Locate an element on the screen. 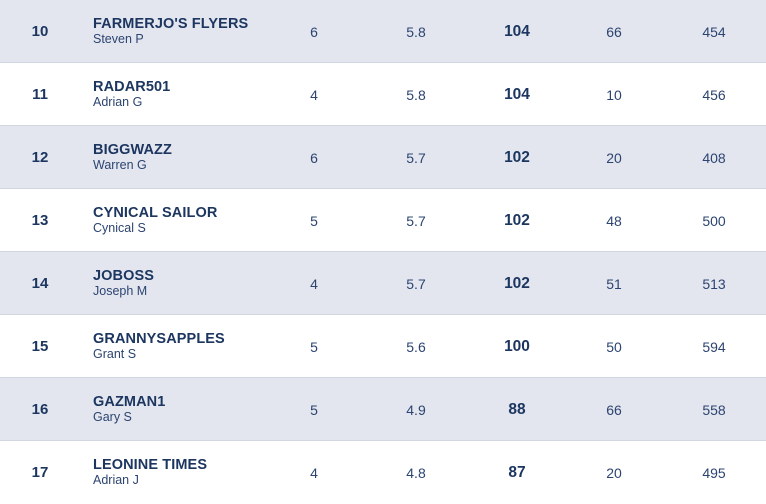 This screenshot has height=504, width=766. stat-cell-3: 87 is located at coordinates (517, 472).